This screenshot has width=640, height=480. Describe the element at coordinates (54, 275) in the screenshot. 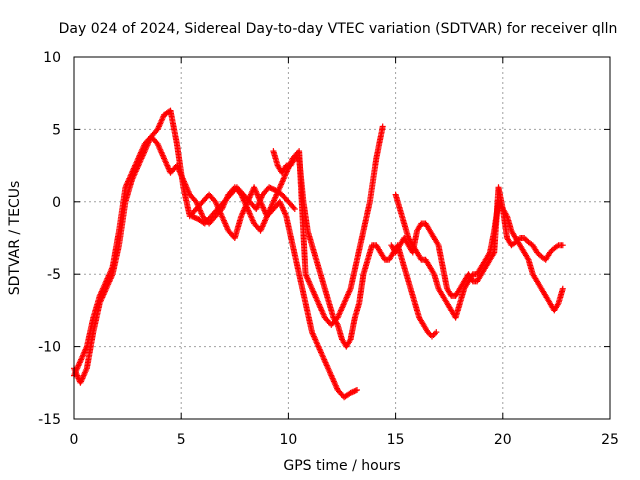

I see `y-tick-label: -5` at that location.